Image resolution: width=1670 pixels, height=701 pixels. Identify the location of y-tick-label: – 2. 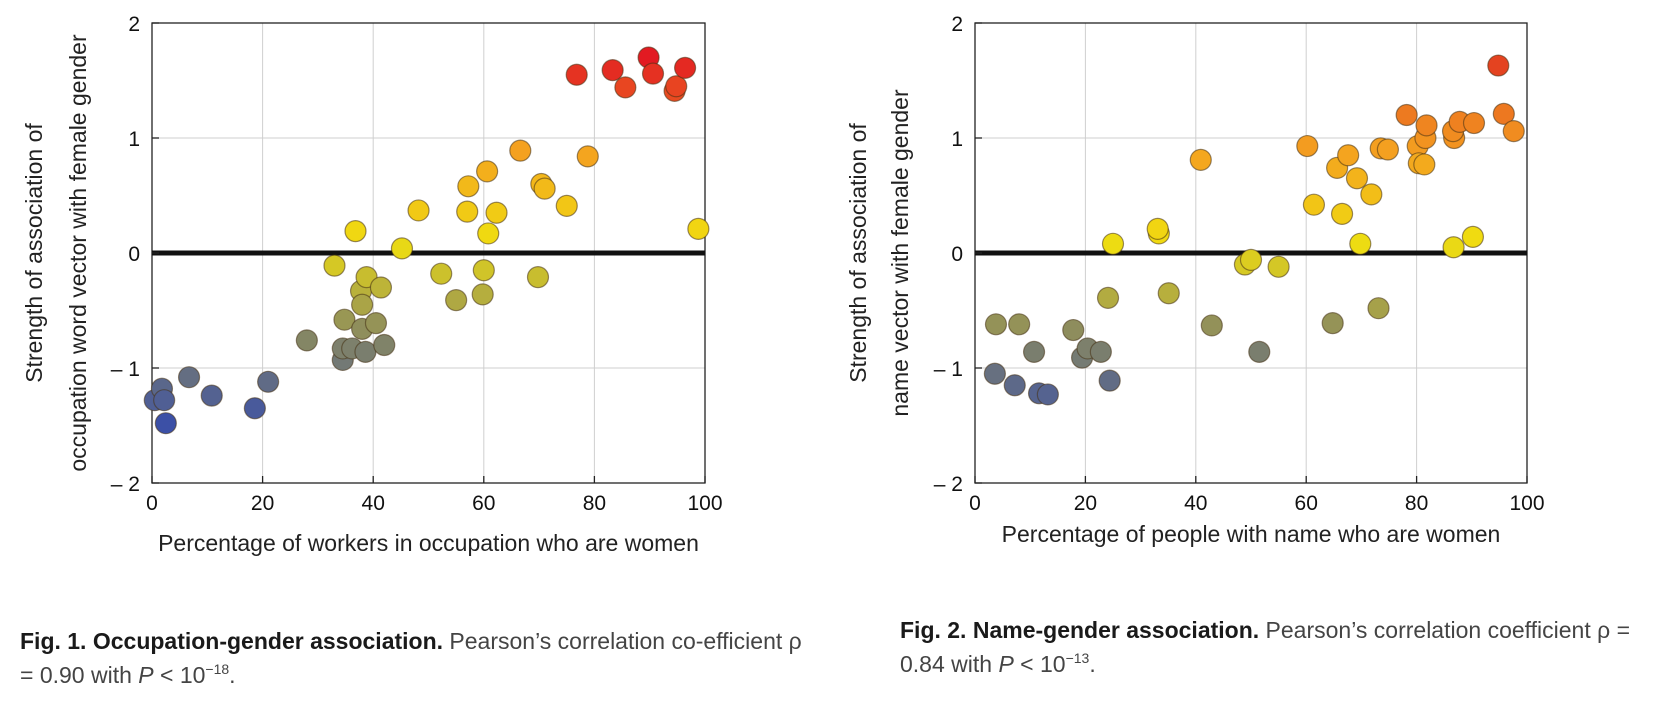
(125, 484).